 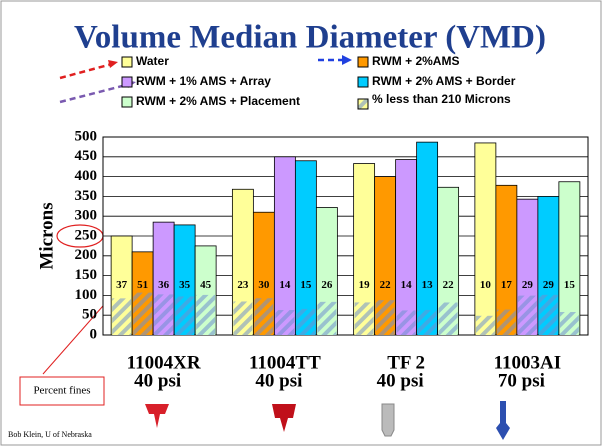 What do you see at coordinates (89, 315) in the screenshot?
I see `y-tick-label: 50` at bounding box center [89, 315].